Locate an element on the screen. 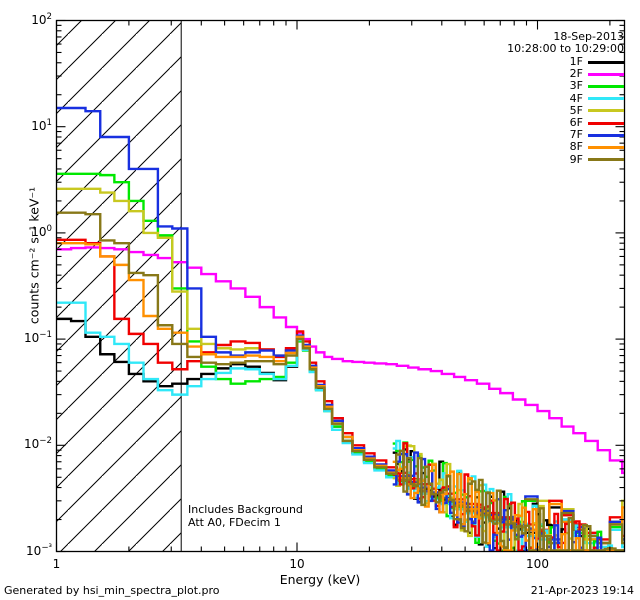  y-tick-label: 10−³ is located at coordinates (39, 550).